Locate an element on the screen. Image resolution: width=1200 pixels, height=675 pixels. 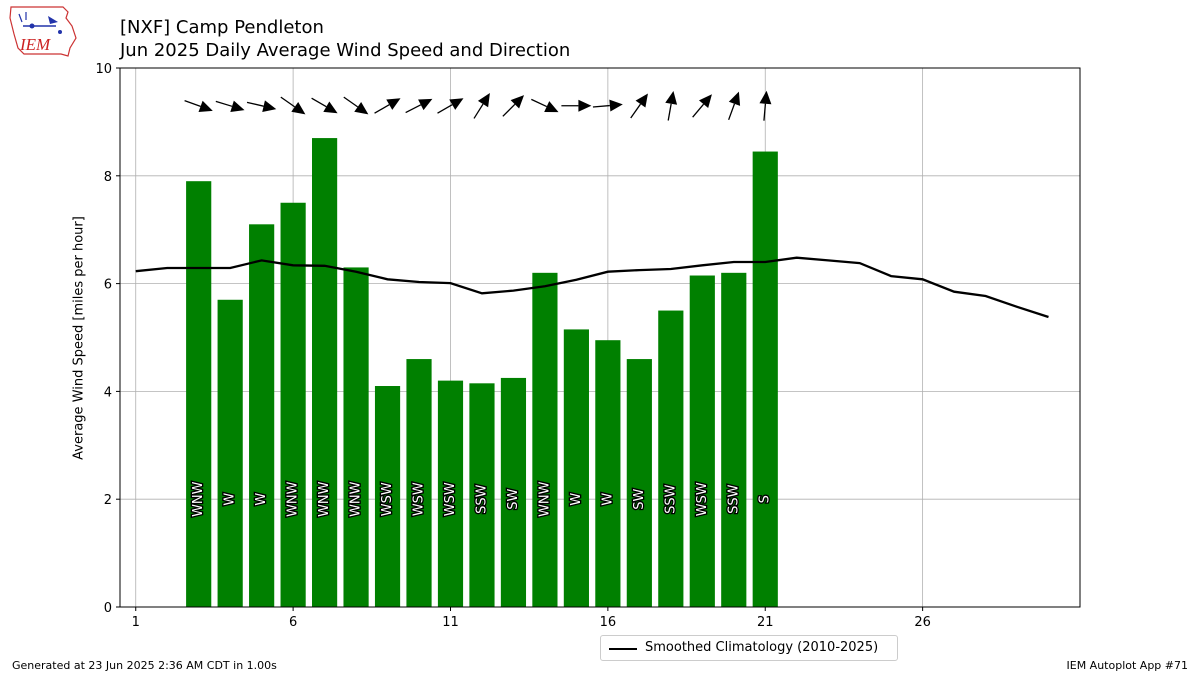
direction-label-day-21: S is located at coordinates (765, 499).